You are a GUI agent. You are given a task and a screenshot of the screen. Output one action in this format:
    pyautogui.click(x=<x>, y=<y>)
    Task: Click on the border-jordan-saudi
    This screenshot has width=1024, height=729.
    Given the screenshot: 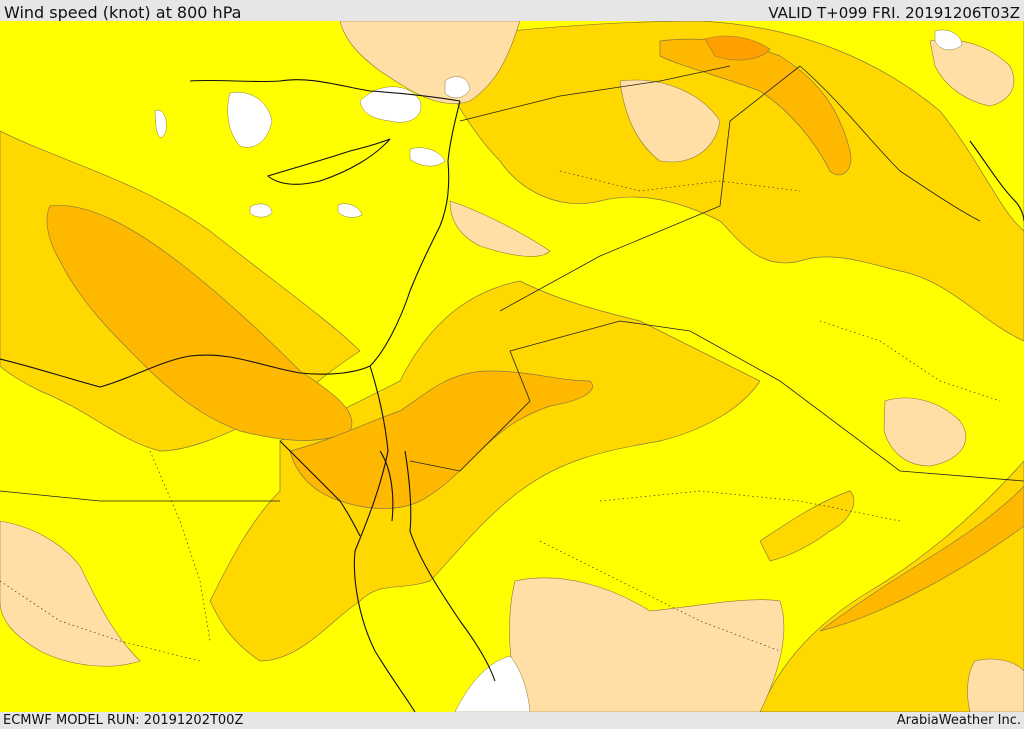 What is the action you would take?
    pyautogui.click(x=470, y=411)
    